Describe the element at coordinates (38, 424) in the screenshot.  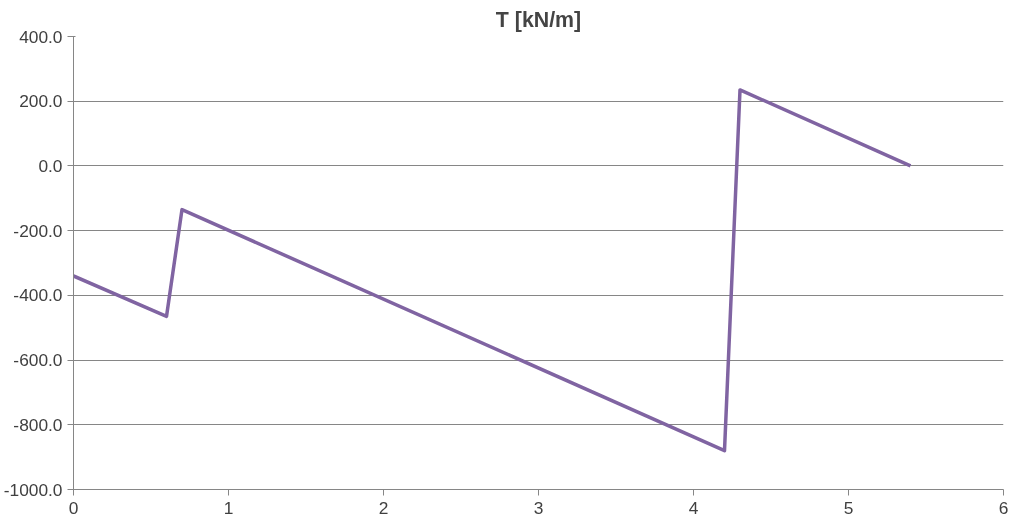
I see `y-tick-label: -800.0` at that location.